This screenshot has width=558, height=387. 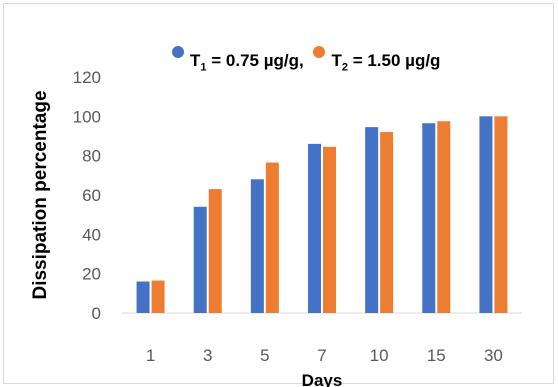 What do you see at coordinates (96, 313) in the screenshot?
I see `y-tick-label: 0` at bounding box center [96, 313].